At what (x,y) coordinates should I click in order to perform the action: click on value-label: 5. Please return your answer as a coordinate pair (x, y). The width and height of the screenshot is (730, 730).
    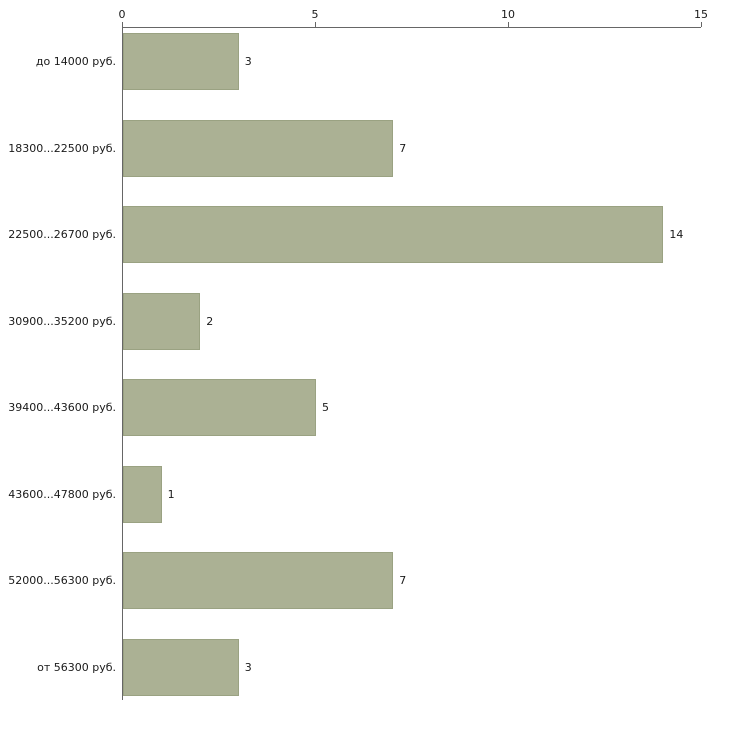
    Looking at the image, I should click on (325, 407).